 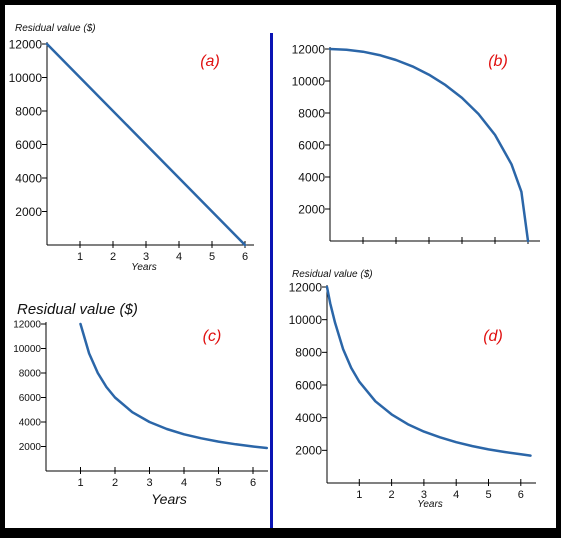 What do you see at coordinates (212, 336) in the screenshot?
I see `panel-label: (c)` at bounding box center [212, 336].